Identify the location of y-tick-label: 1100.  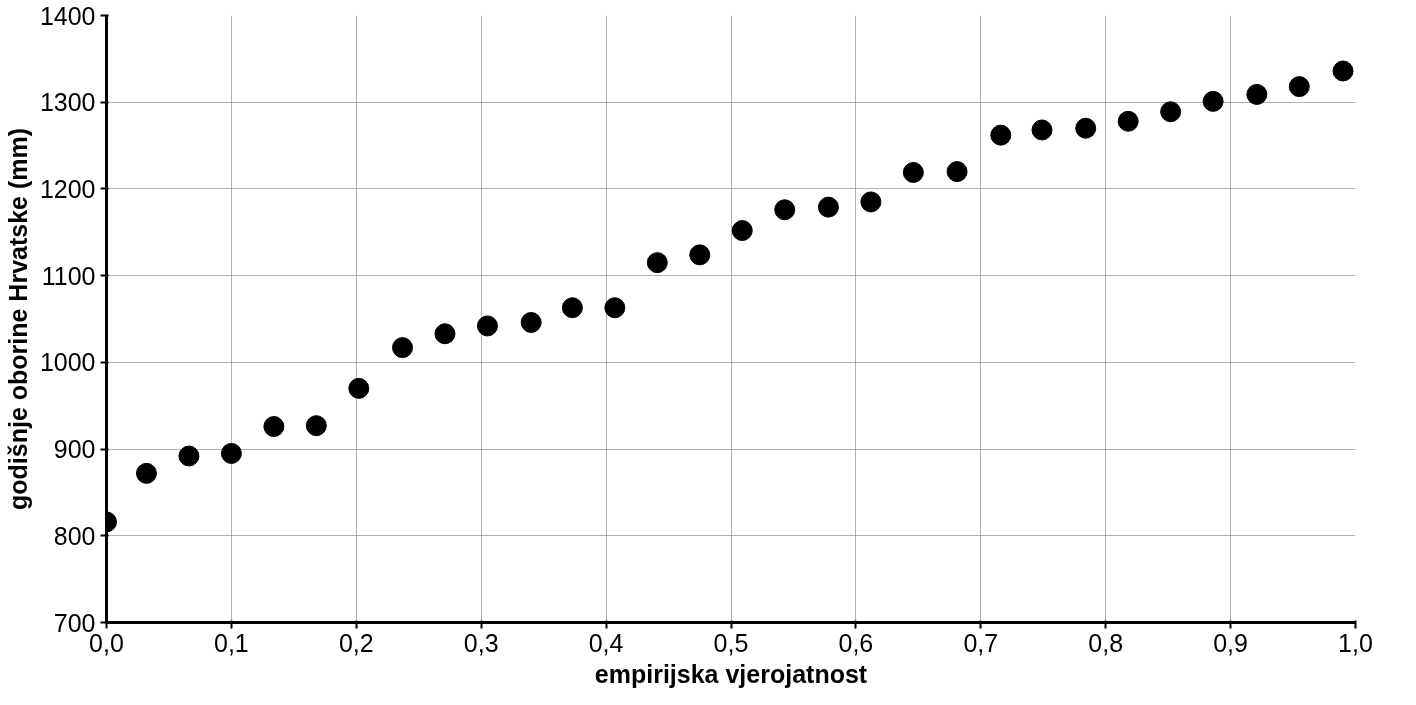
(68, 275).